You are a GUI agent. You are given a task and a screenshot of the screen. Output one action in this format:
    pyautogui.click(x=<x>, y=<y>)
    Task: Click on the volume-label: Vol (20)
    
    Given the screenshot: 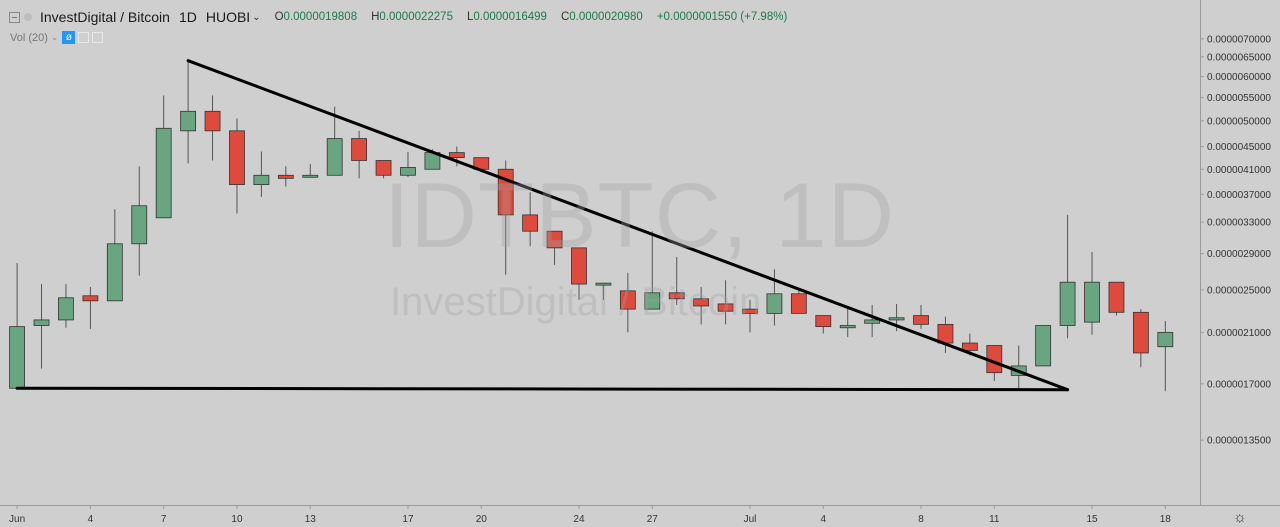 What is the action you would take?
    pyautogui.click(x=29, y=37)
    